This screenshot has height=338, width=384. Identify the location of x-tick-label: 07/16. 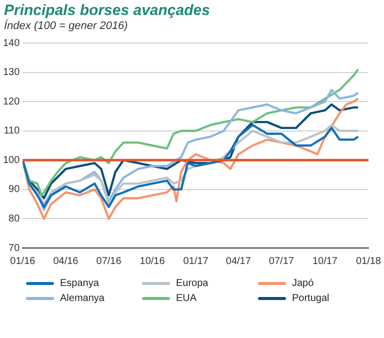
(109, 261).